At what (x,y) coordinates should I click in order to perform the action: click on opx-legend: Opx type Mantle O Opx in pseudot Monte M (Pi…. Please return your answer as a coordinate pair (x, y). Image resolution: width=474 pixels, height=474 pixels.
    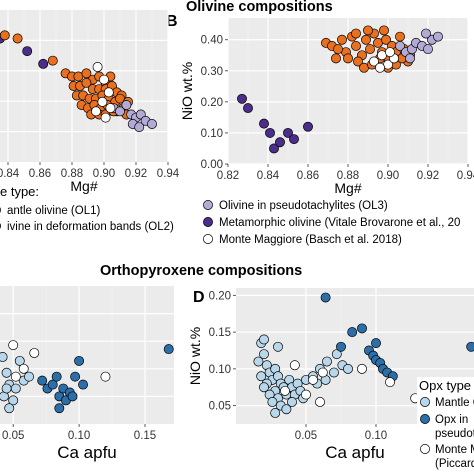
    Looking at the image, I should click on (445, 425).